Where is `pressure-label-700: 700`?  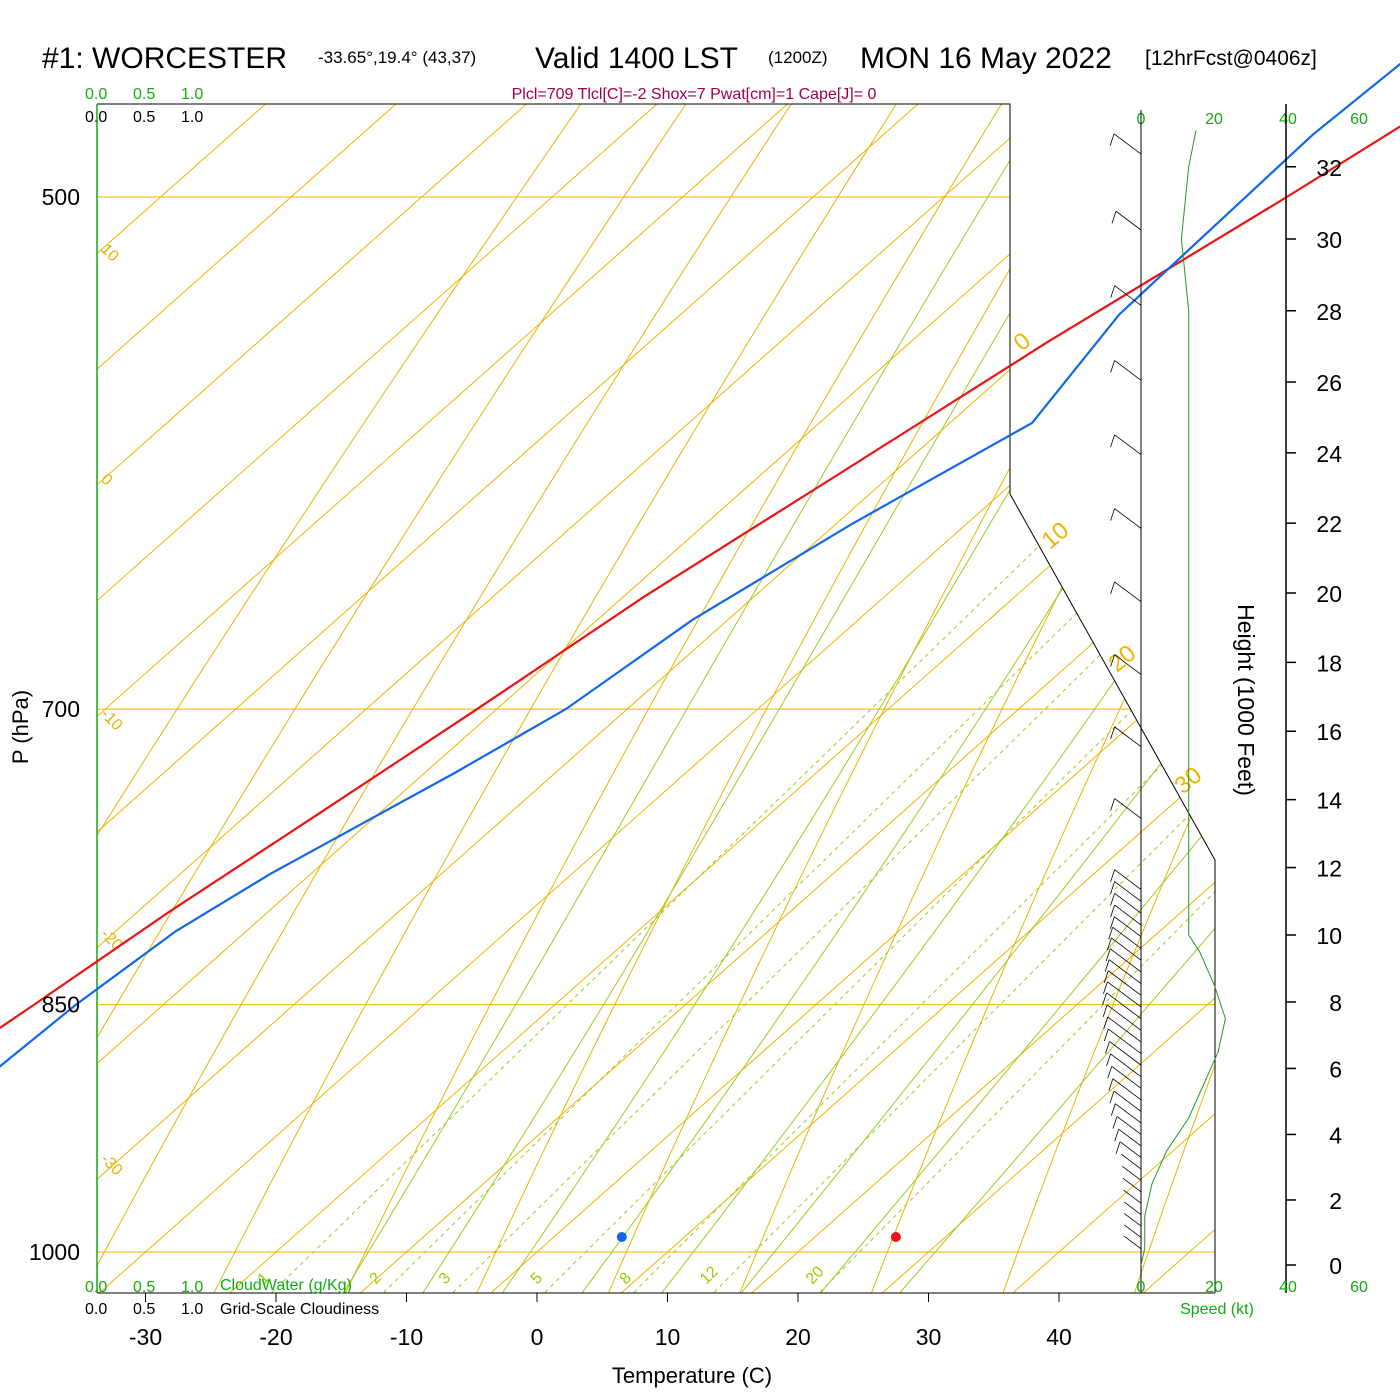
pressure-label-700: 700 is located at coordinates (61, 709).